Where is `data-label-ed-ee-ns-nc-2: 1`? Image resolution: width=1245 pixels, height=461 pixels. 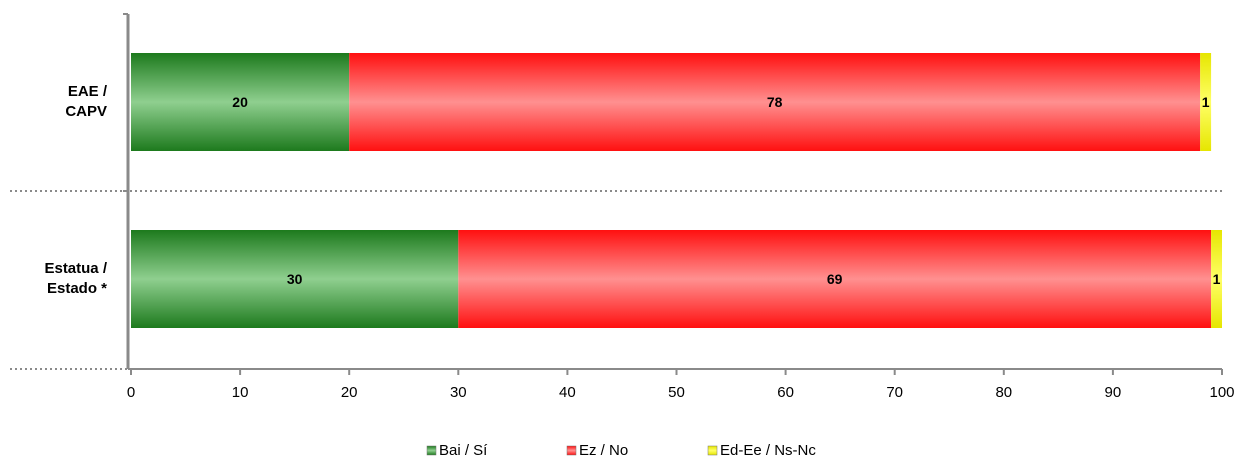
data-label-ed-ee-ns-nc-2: 1 is located at coordinates (1217, 279).